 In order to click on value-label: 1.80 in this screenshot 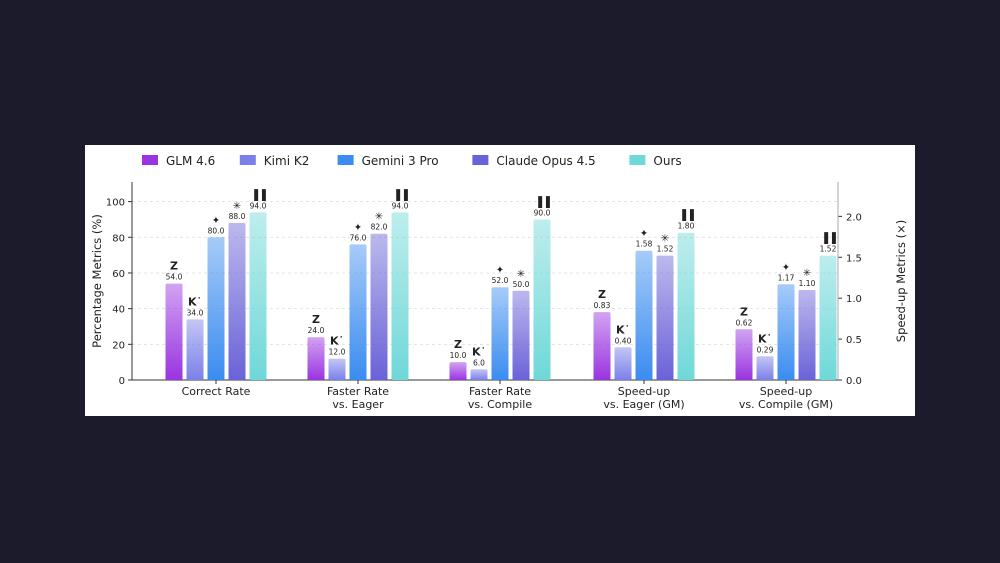, I will do `click(686, 226)`.